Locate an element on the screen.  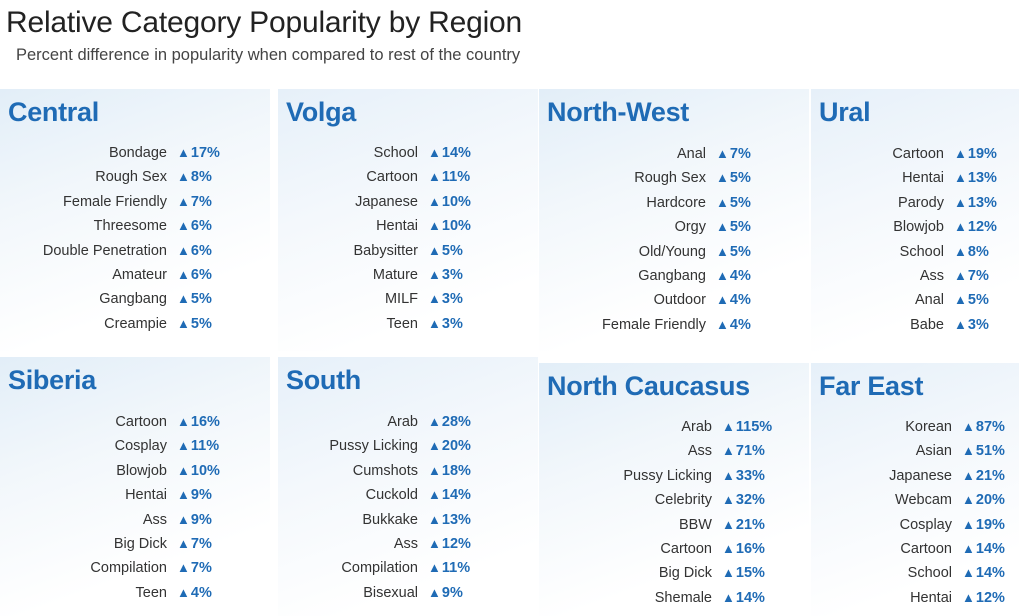
data-row: Gangbang ▲5% is located at coordinates (135, 299).